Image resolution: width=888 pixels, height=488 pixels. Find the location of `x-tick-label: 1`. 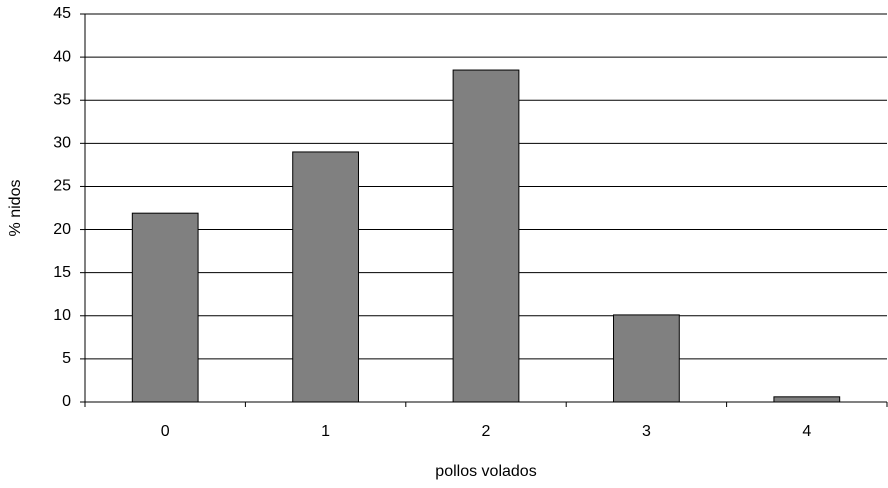

x-tick-label: 1 is located at coordinates (325, 431).